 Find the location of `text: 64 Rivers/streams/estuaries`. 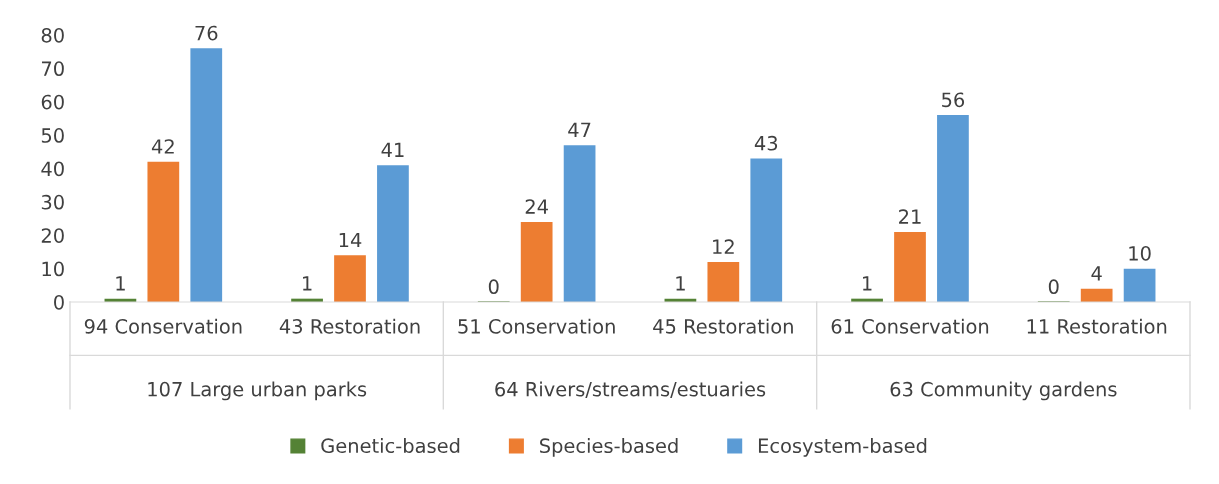

text: 64 Rivers/streams/estuaries is located at coordinates (630, 390).